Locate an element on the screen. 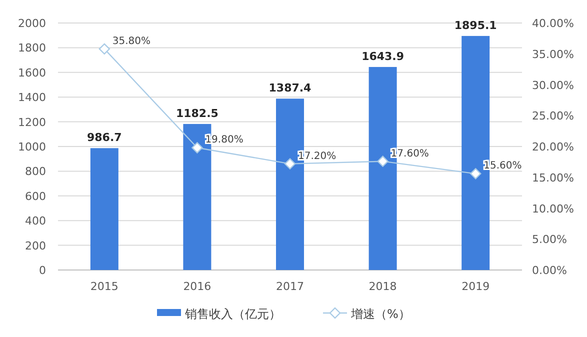  bar is located at coordinates (104, 209).